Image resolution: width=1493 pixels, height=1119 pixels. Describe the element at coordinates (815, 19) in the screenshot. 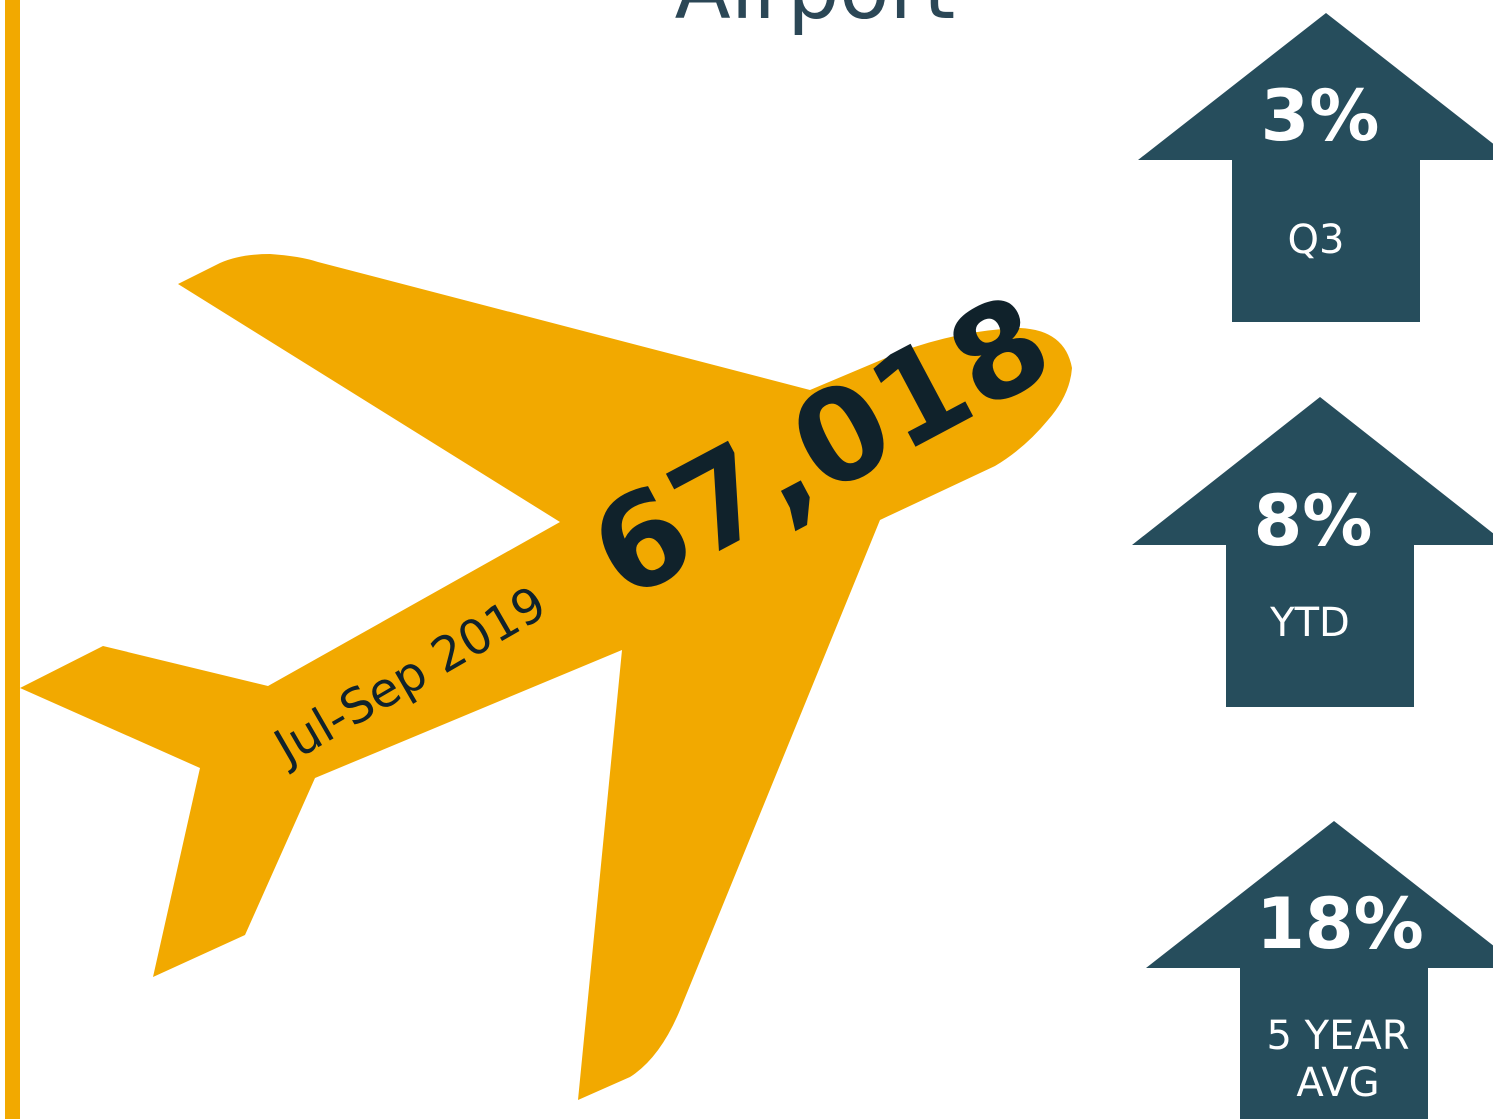

I see `title: Airport` at that location.